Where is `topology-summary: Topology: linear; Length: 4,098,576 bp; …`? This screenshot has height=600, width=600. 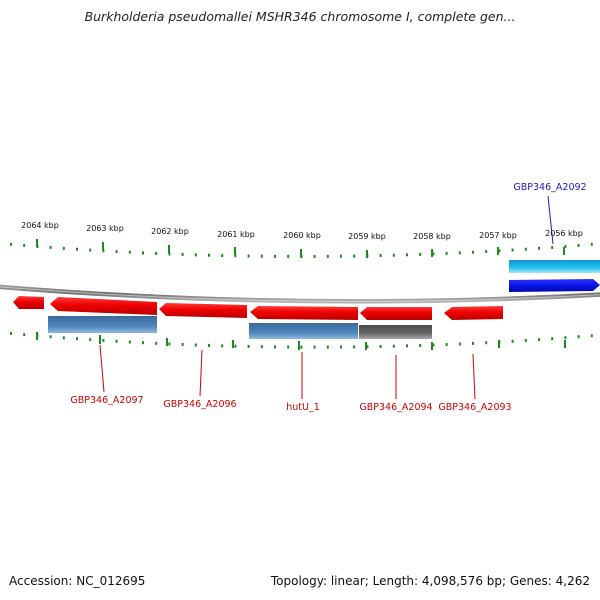
topology-summary: Topology: linear; Length: 4,098,576 bp; … is located at coordinates (430, 581).